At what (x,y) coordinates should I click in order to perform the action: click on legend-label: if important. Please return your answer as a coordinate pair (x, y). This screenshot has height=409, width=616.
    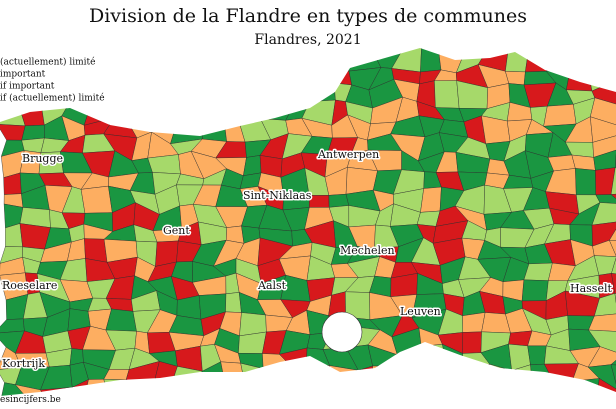
    Looking at the image, I should click on (27, 87).